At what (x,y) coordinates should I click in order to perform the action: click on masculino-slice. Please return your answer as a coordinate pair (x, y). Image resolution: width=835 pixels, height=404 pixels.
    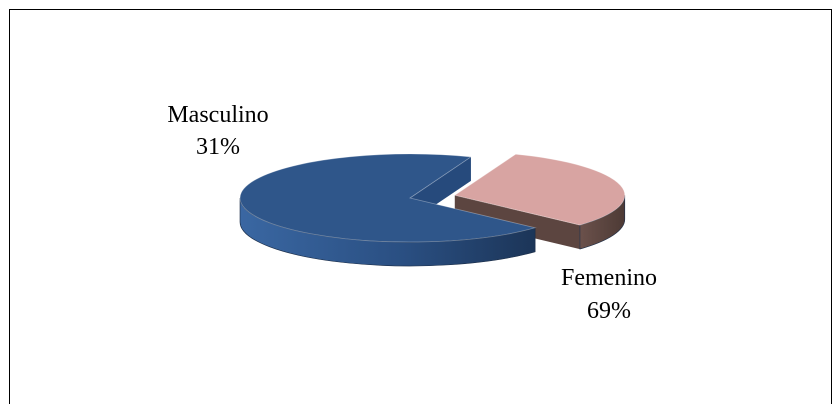
    Looking at the image, I should click on (539, 189).